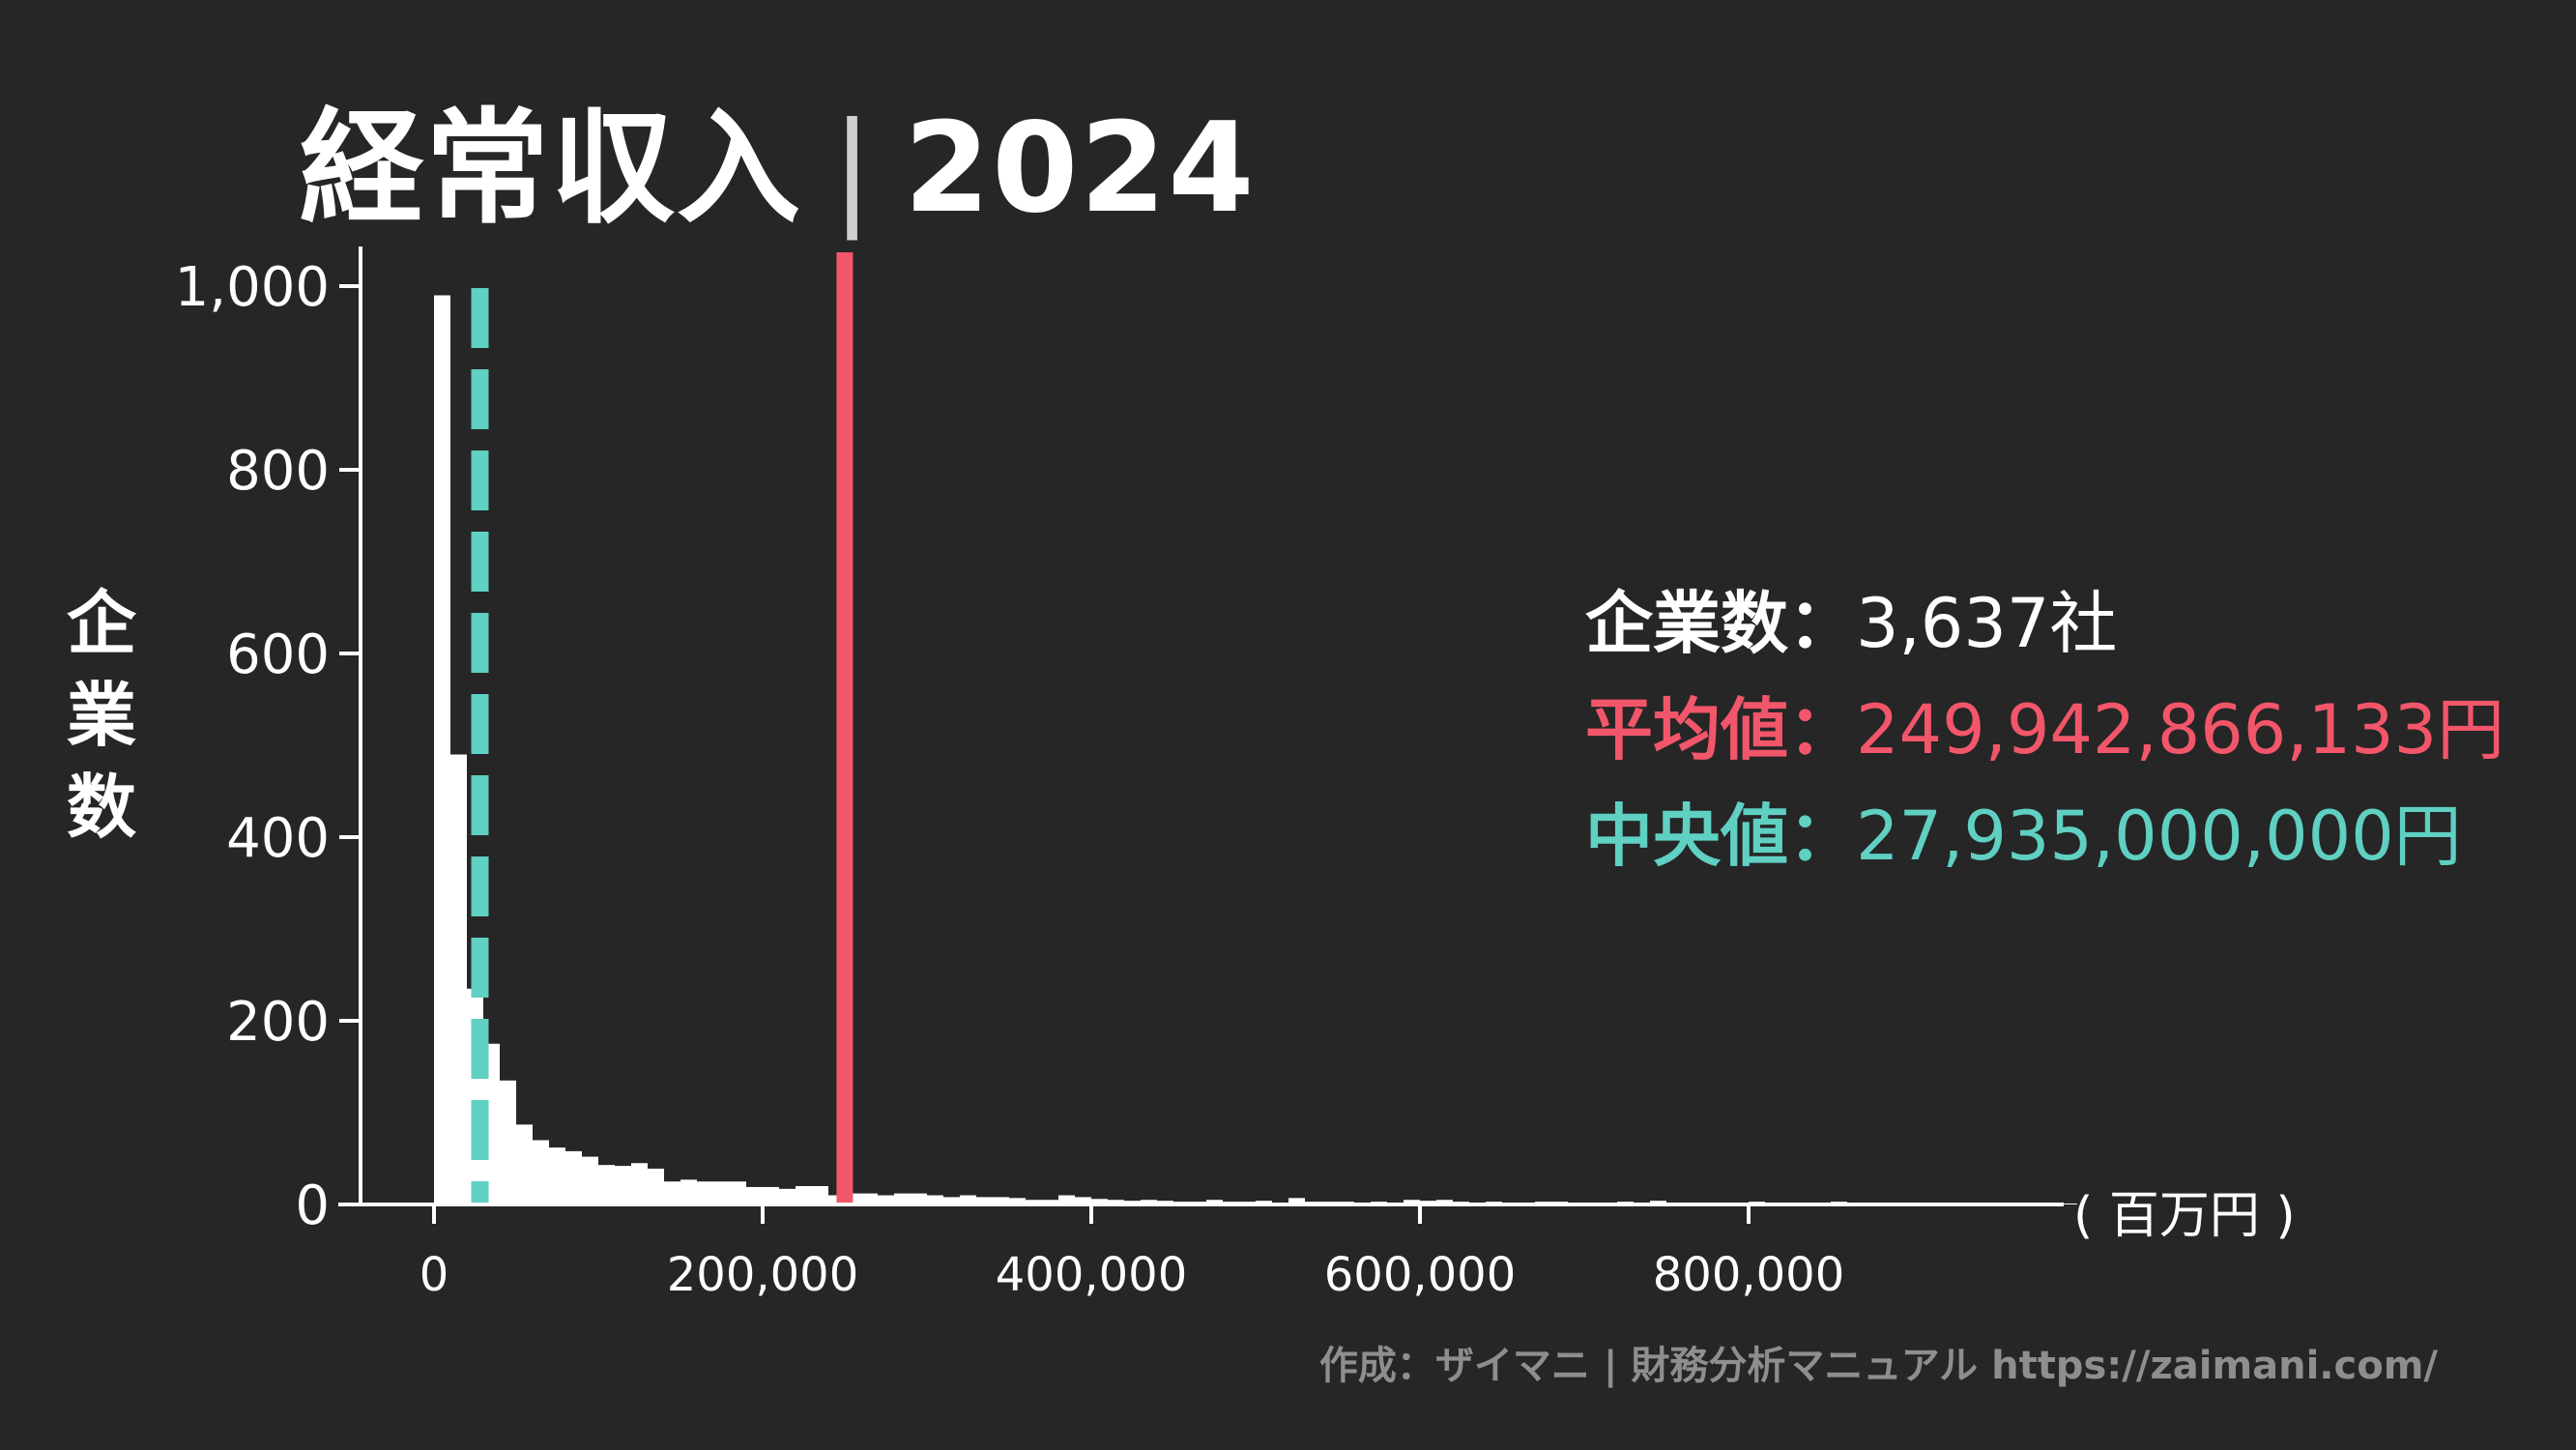 This screenshot has width=2576, height=1450. What do you see at coordinates (252, 288) in the screenshot?
I see `y-tick-label: 1,000` at bounding box center [252, 288].